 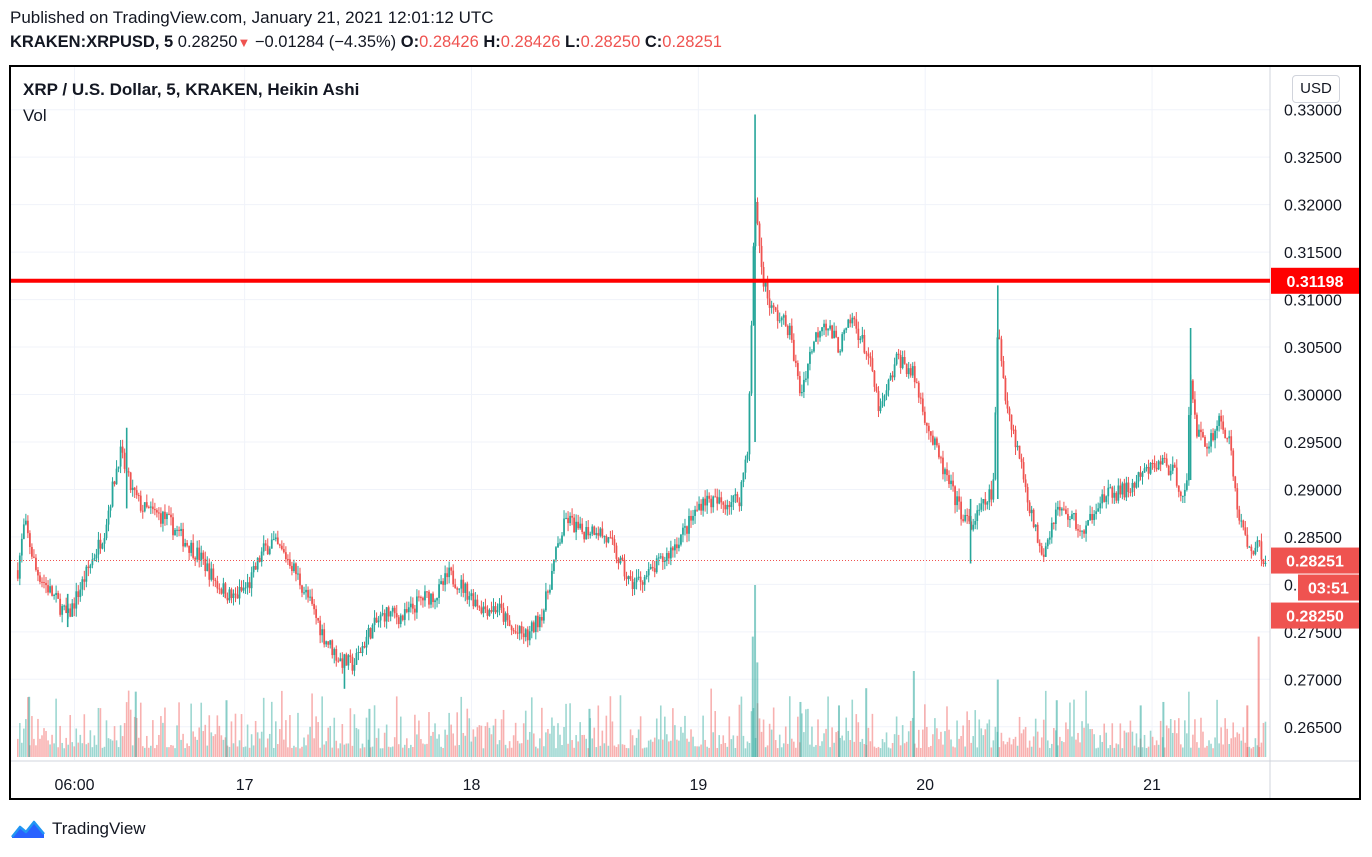 I want to click on down-arrow-icon: ▼, so click(x=244, y=42).